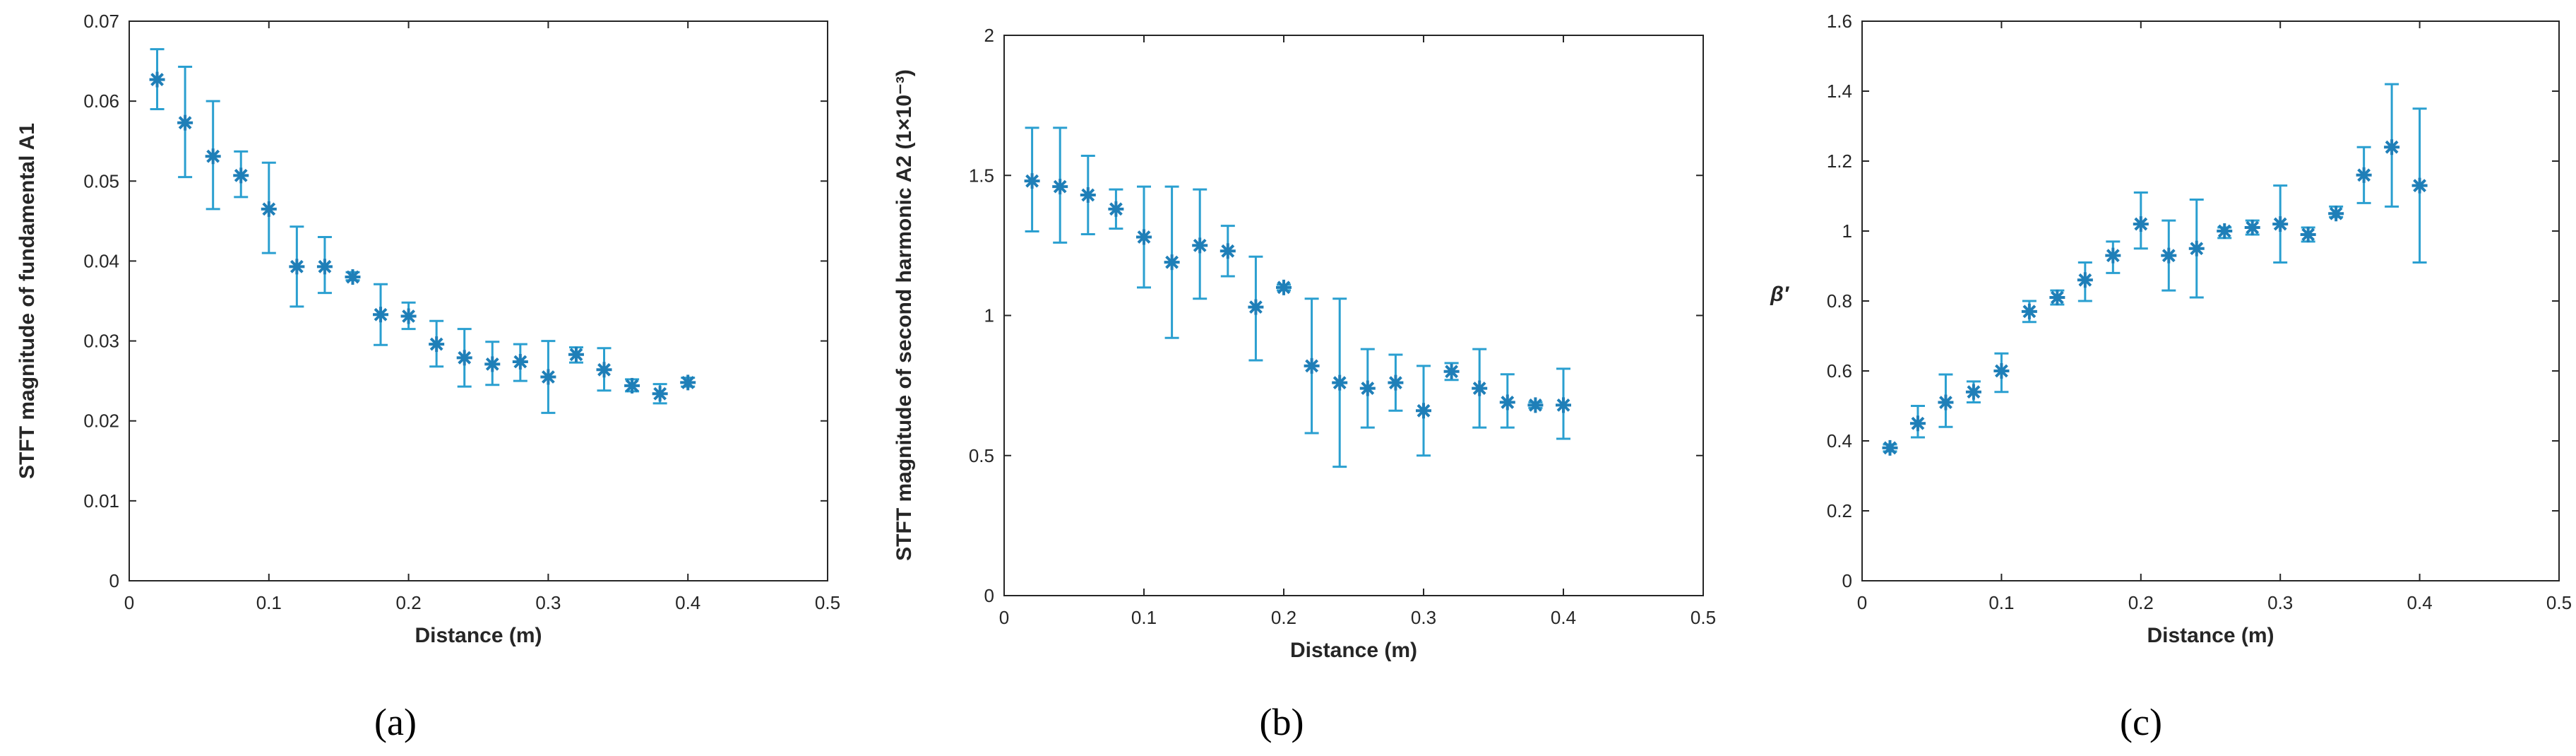 The height and width of the screenshot is (756, 2576). Describe the element at coordinates (101, 21) in the screenshot. I see `y-tick-label: 0.07` at that location.